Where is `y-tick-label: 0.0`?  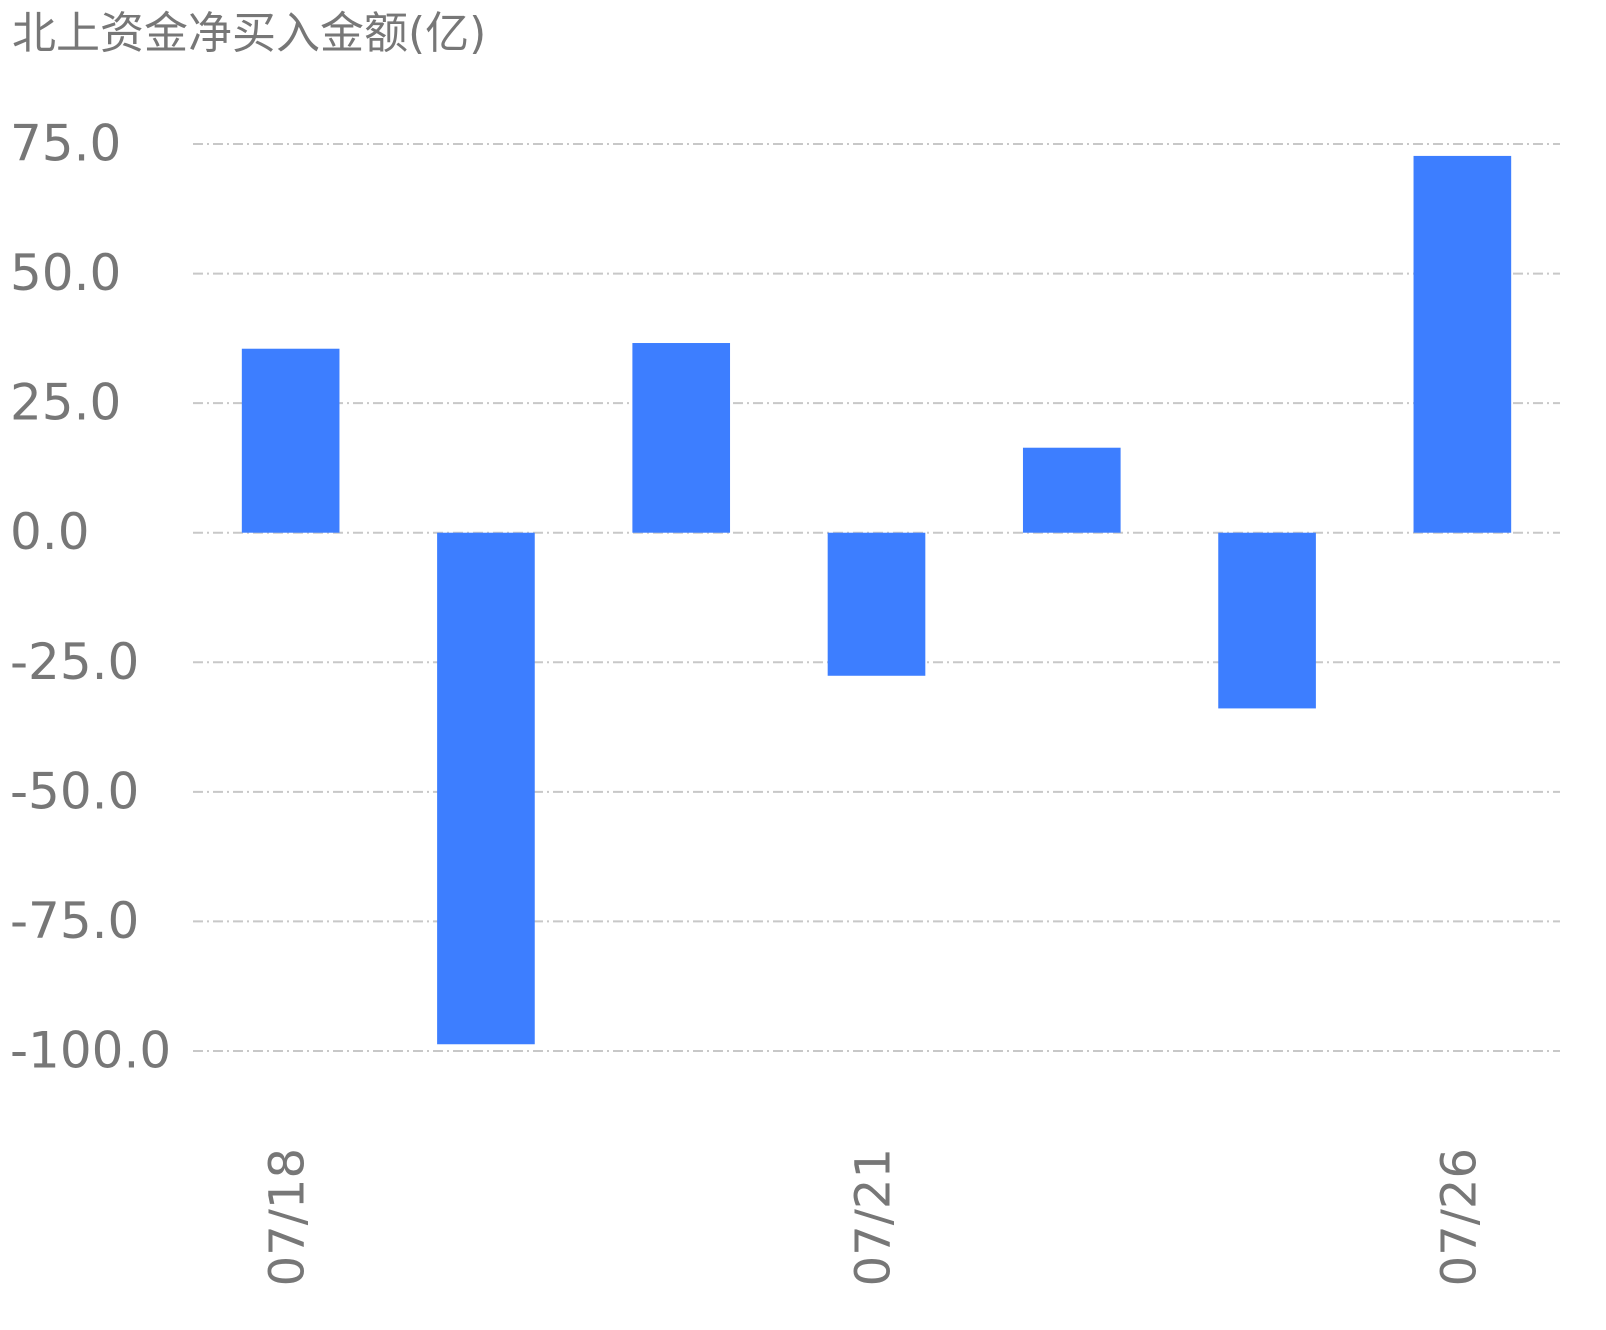
y-tick-label: 0.0 is located at coordinates (50, 532).